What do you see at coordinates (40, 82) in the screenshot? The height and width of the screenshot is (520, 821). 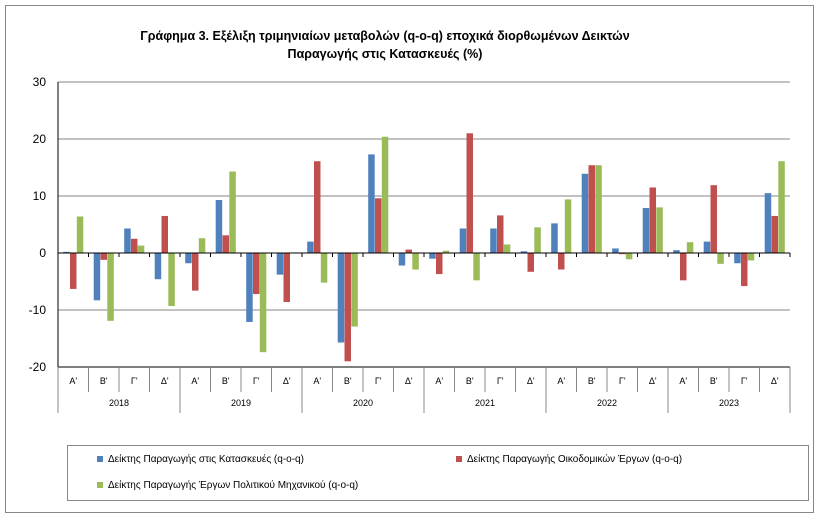 I see `y-tick-label: 30` at bounding box center [40, 82].